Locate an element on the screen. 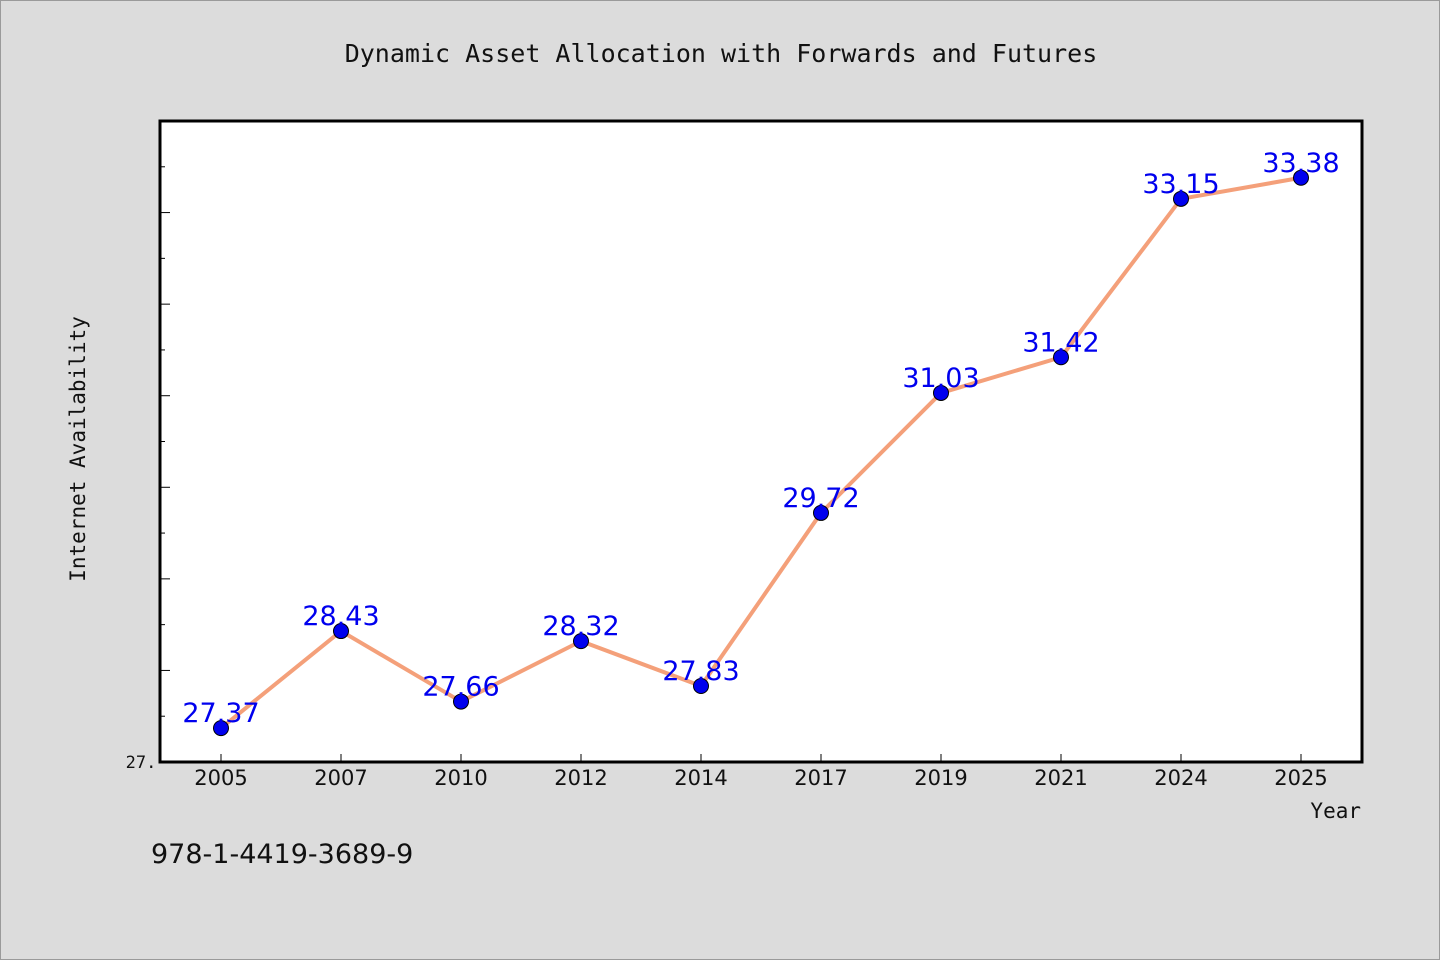  x-tick-label: 2021 is located at coordinates (1060, 778).